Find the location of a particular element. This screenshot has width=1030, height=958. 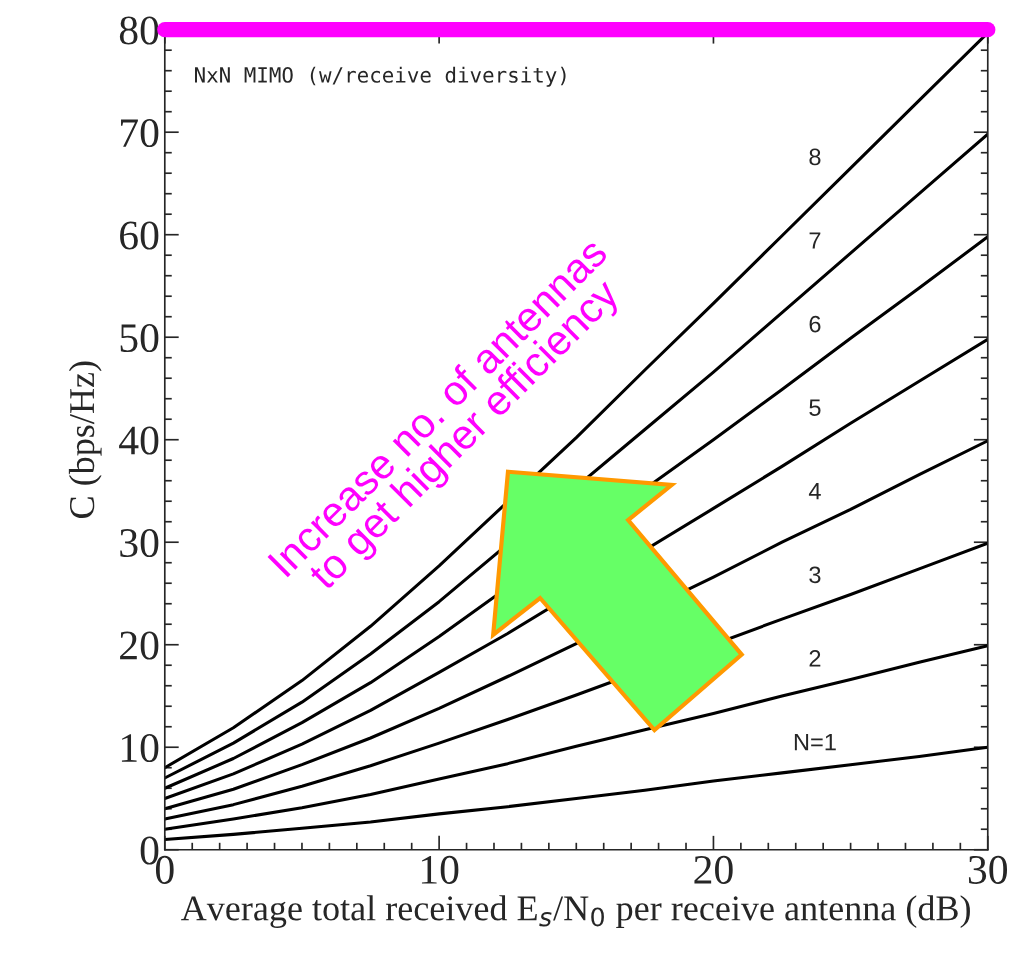

series-label: 8 is located at coordinates (815, 157).